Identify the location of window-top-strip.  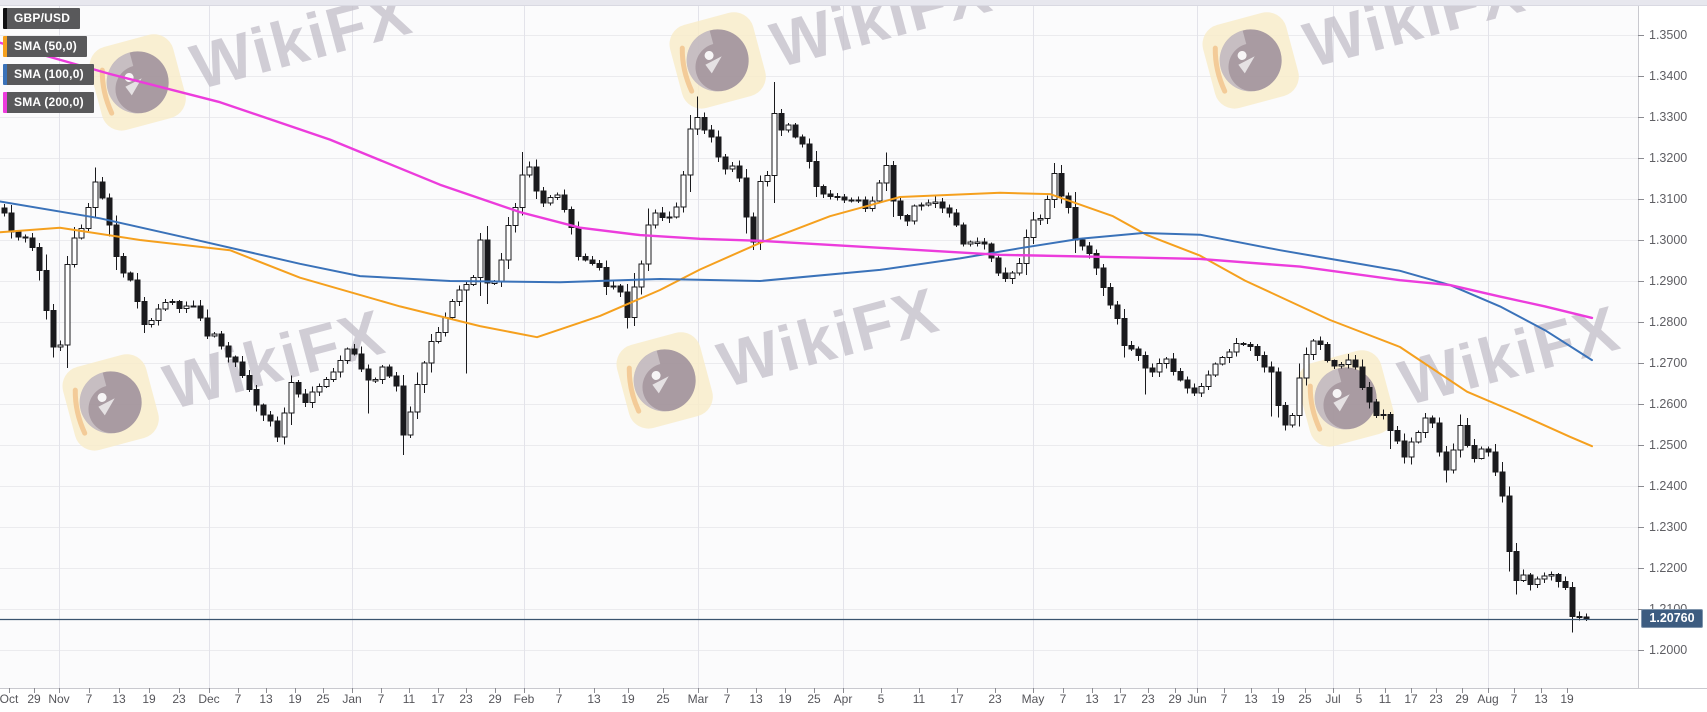
(853, 3).